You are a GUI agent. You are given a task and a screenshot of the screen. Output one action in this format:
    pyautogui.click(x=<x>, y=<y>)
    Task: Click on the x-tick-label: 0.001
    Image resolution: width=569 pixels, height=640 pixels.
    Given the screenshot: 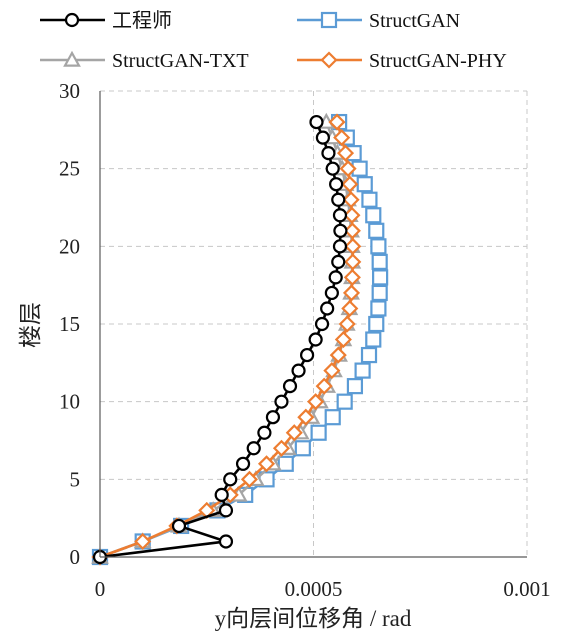 What is the action you would take?
    pyautogui.click(x=526, y=589)
    